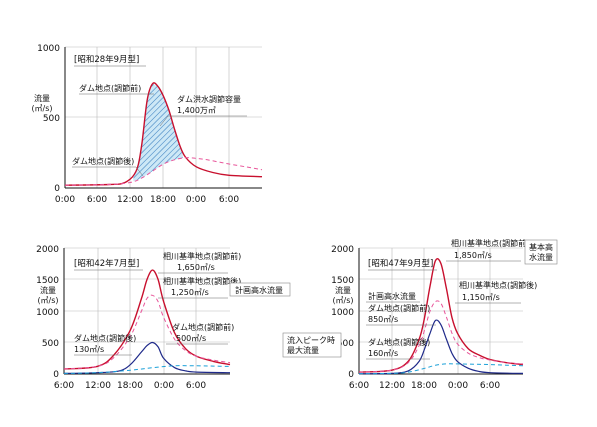 This screenshot has width=597, height=427. Describe the element at coordinates (383, 319) in the screenshot. I see `label-dam-pre-value: 850㎥/s` at that location.